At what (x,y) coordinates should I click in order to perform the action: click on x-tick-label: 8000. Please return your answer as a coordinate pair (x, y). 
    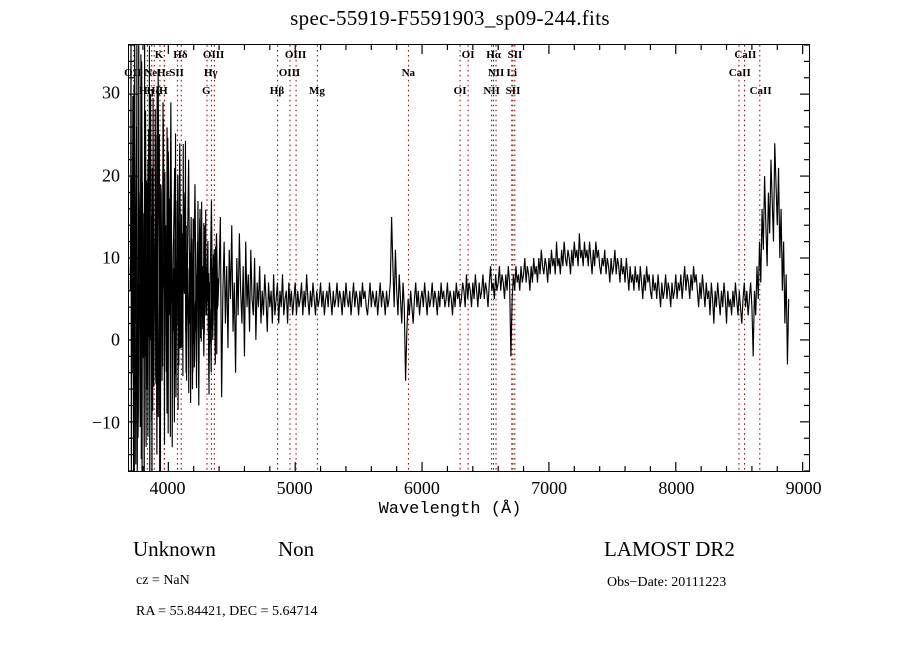
    Looking at the image, I should click on (676, 488).